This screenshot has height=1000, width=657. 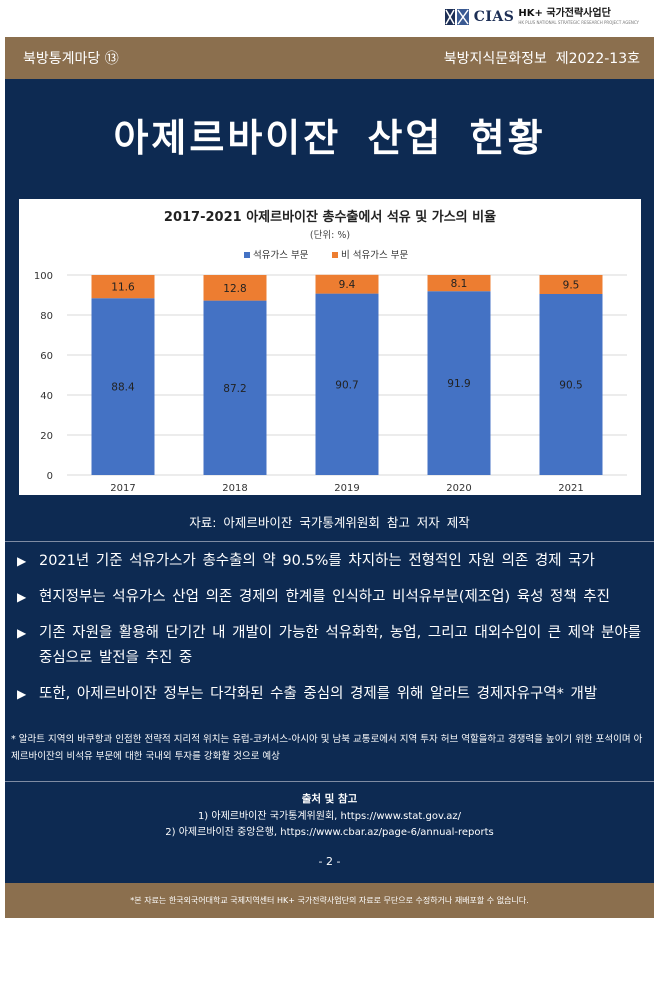 I want to click on sources-heading: 출처 및 참고, so click(x=329, y=799).